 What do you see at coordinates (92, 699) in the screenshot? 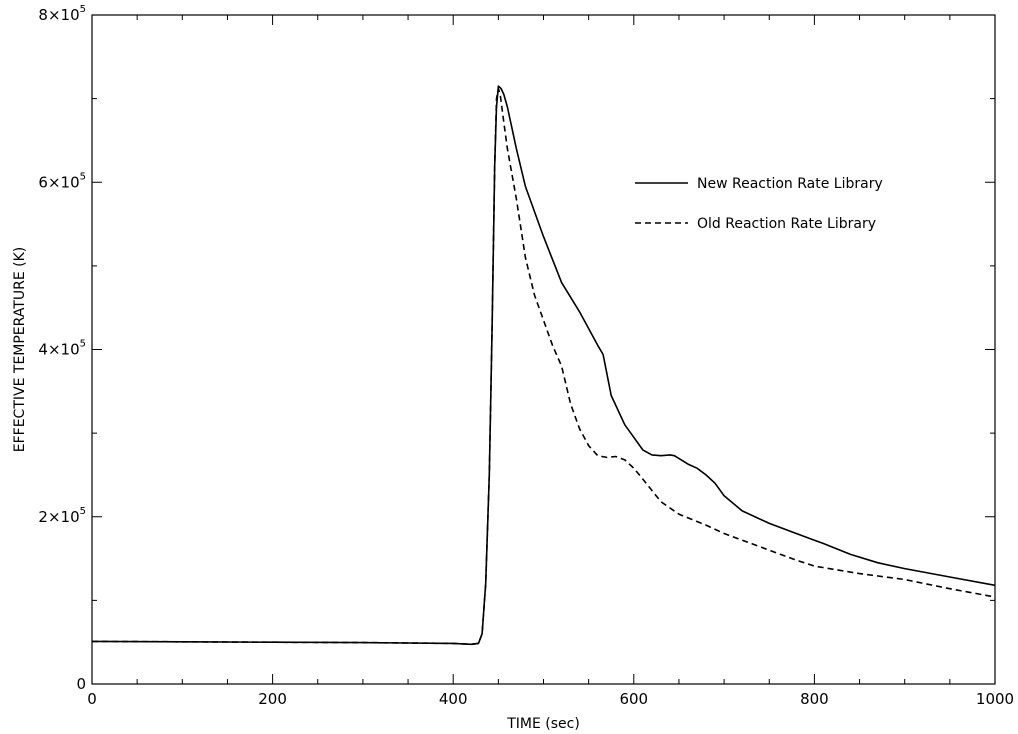
I see `x-tick-label: 0` at bounding box center [92, 699].